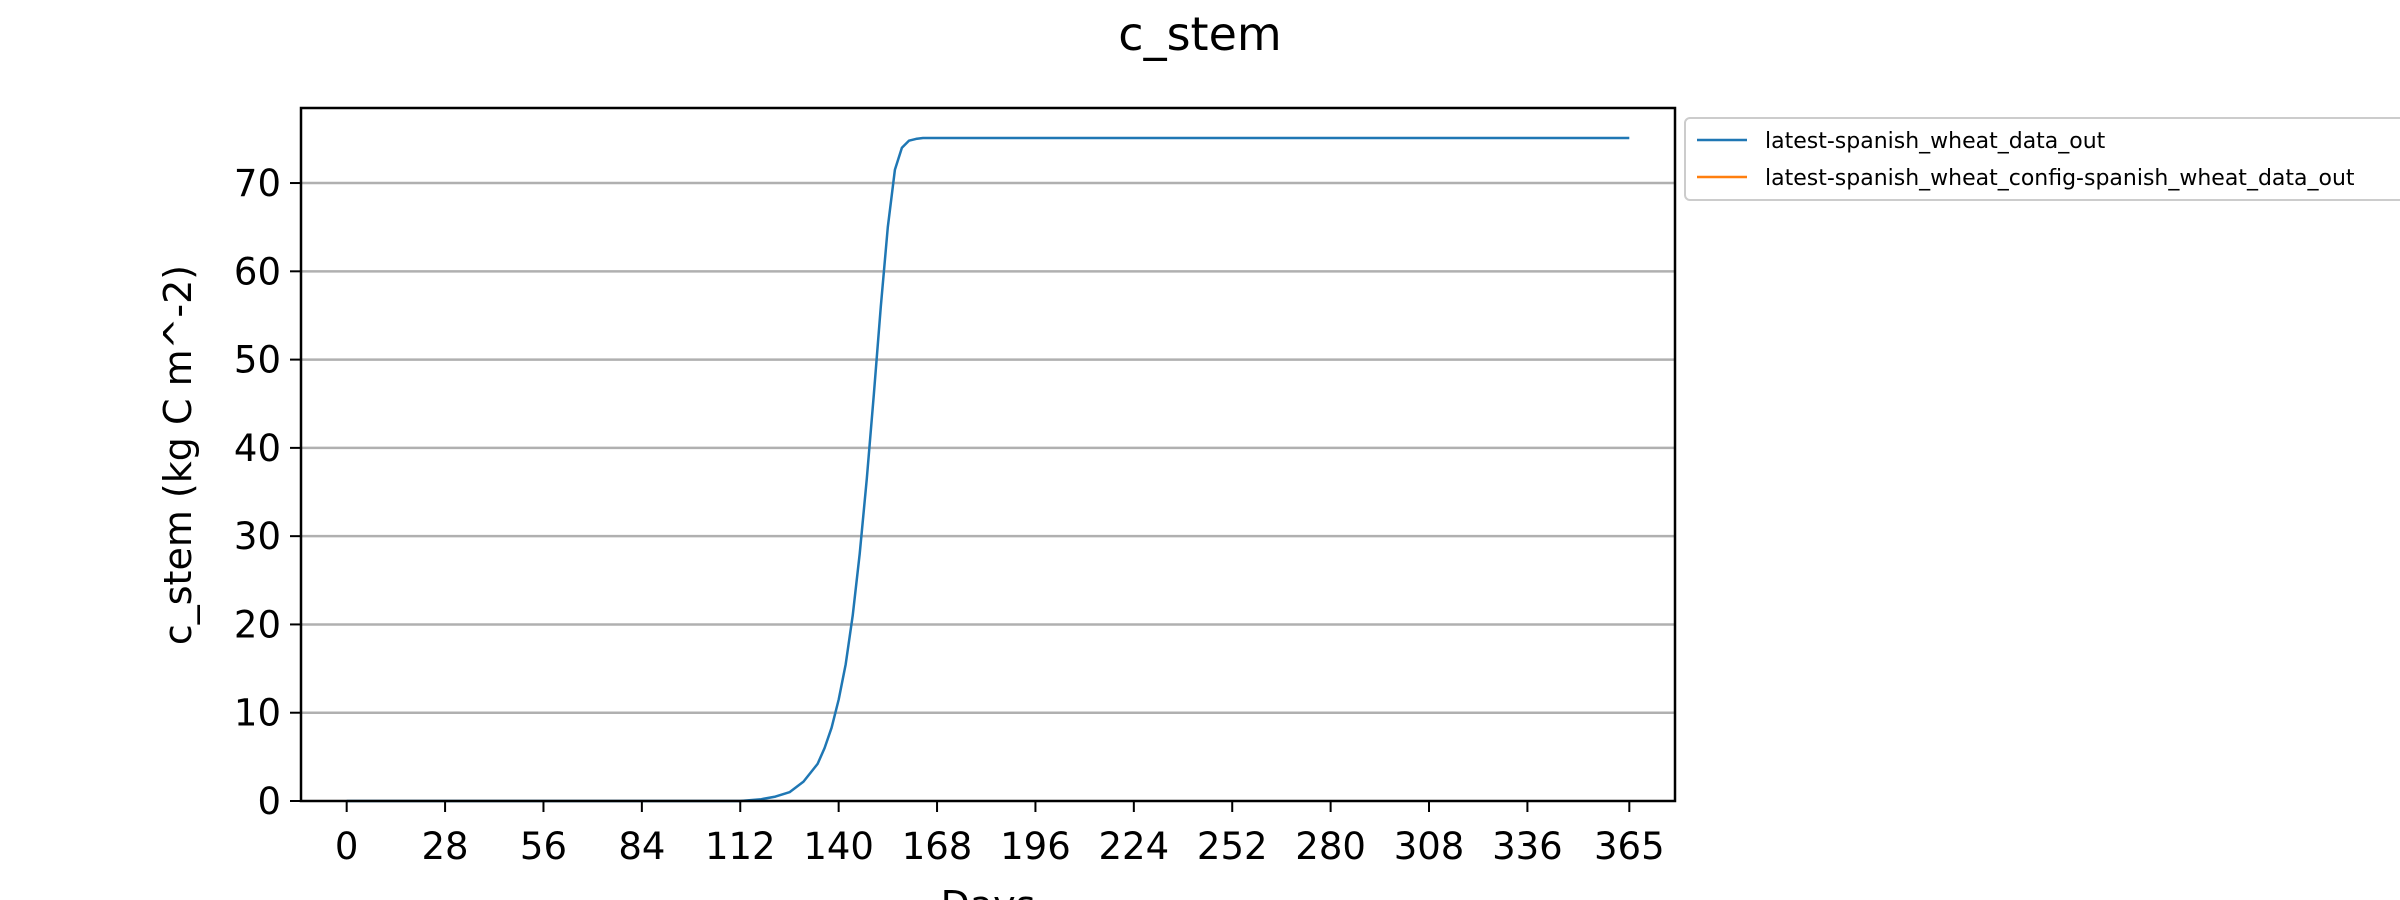 Image resolution: width=2400 pixels, height=900 pixels. What do you see at coordinates (1330, 846) in the screenshot?
I see `x-tick-label: 280` at bounding box center [1330, 846].